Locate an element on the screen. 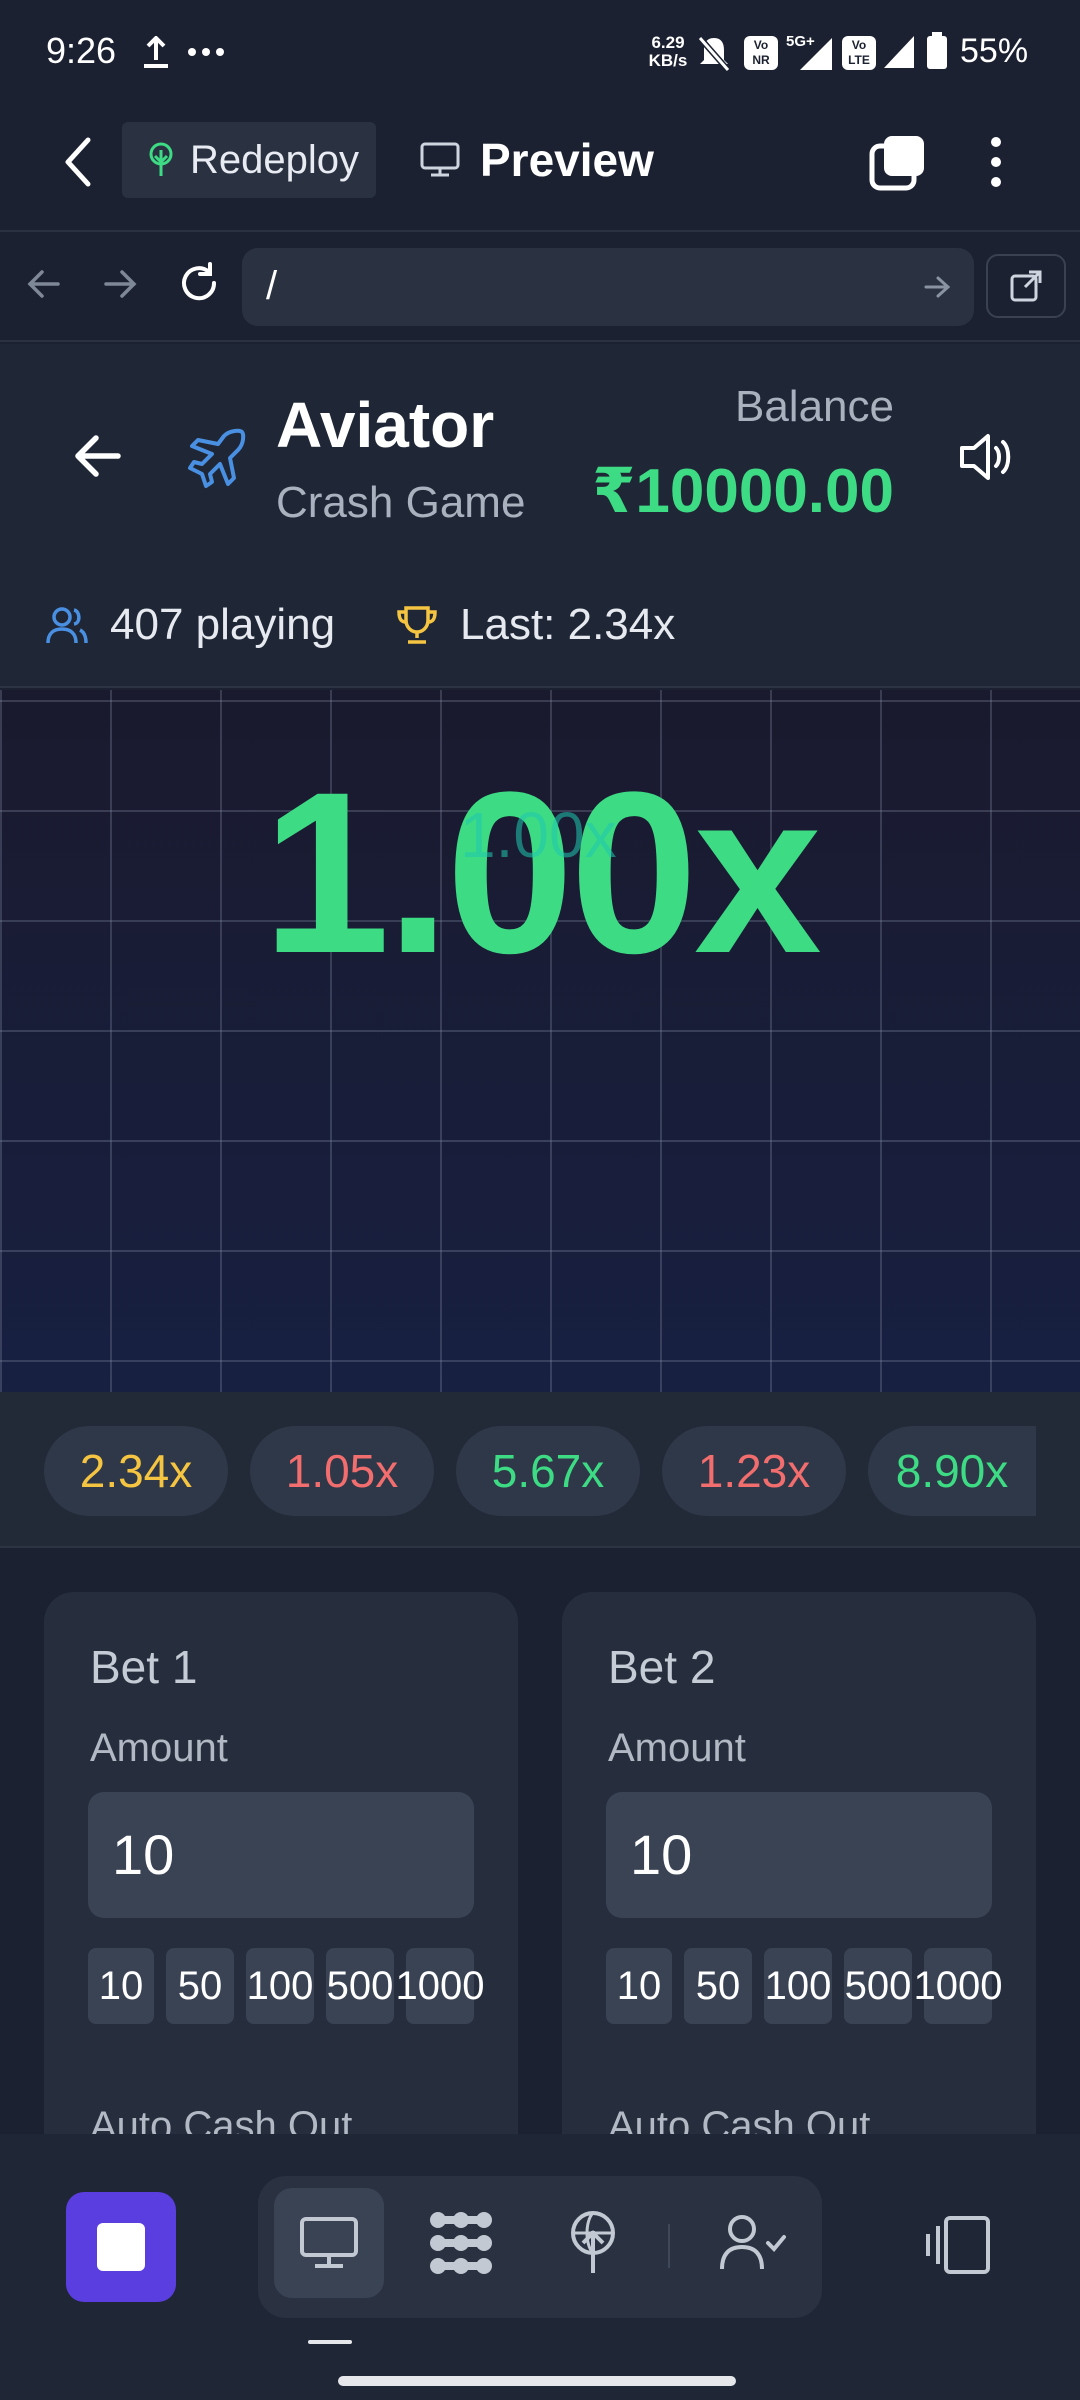  url-input: / is located at coordinates (608, 287).